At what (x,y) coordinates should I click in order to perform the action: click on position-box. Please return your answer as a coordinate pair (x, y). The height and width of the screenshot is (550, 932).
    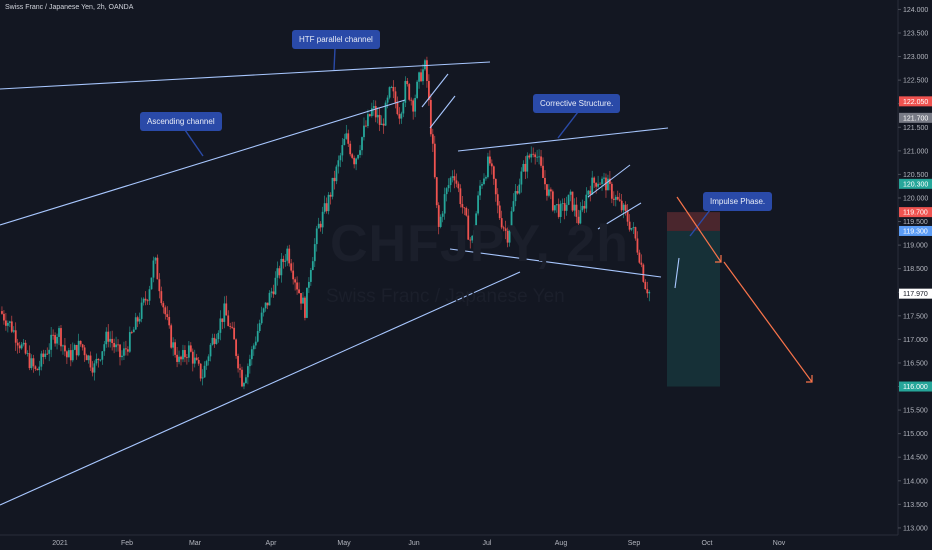
    Looking at the image, I should click on (693, 299).